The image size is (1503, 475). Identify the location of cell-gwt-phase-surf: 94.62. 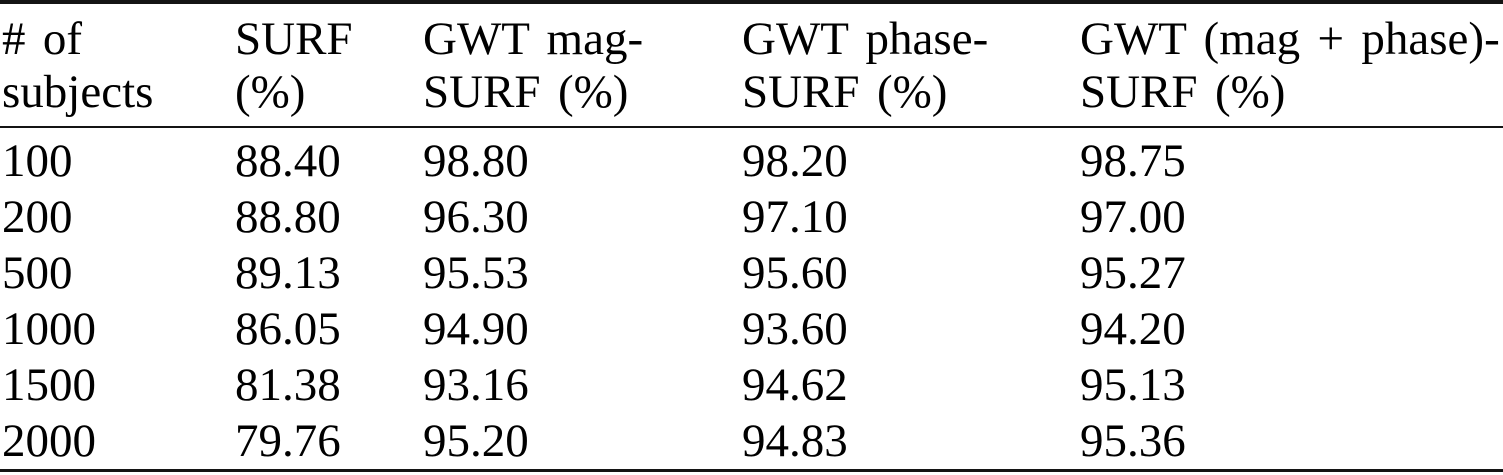
(795, 385).